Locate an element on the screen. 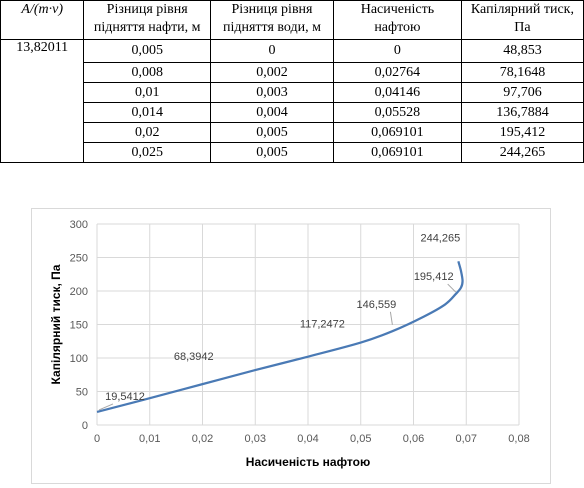 The image size is (584, 488). table-cell: 48,853 is located at coordinates (522, 51).